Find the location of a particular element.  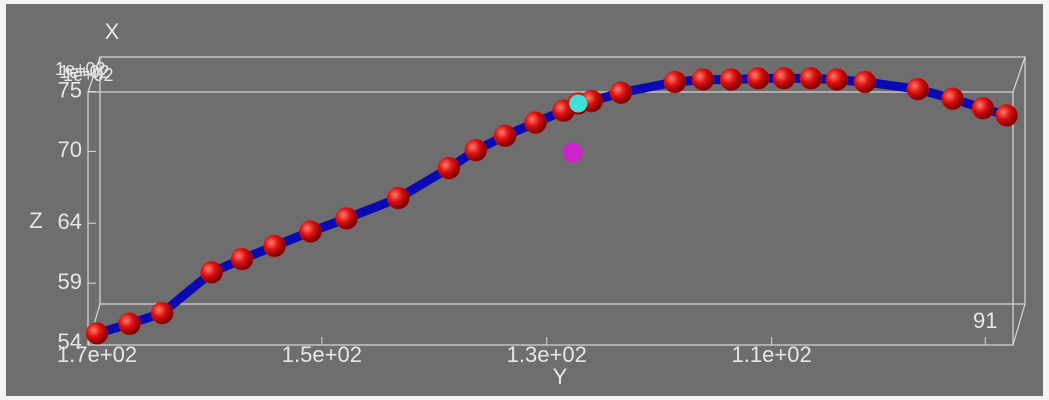

y-tick-label: 54 is located at coordinates (70, 341).